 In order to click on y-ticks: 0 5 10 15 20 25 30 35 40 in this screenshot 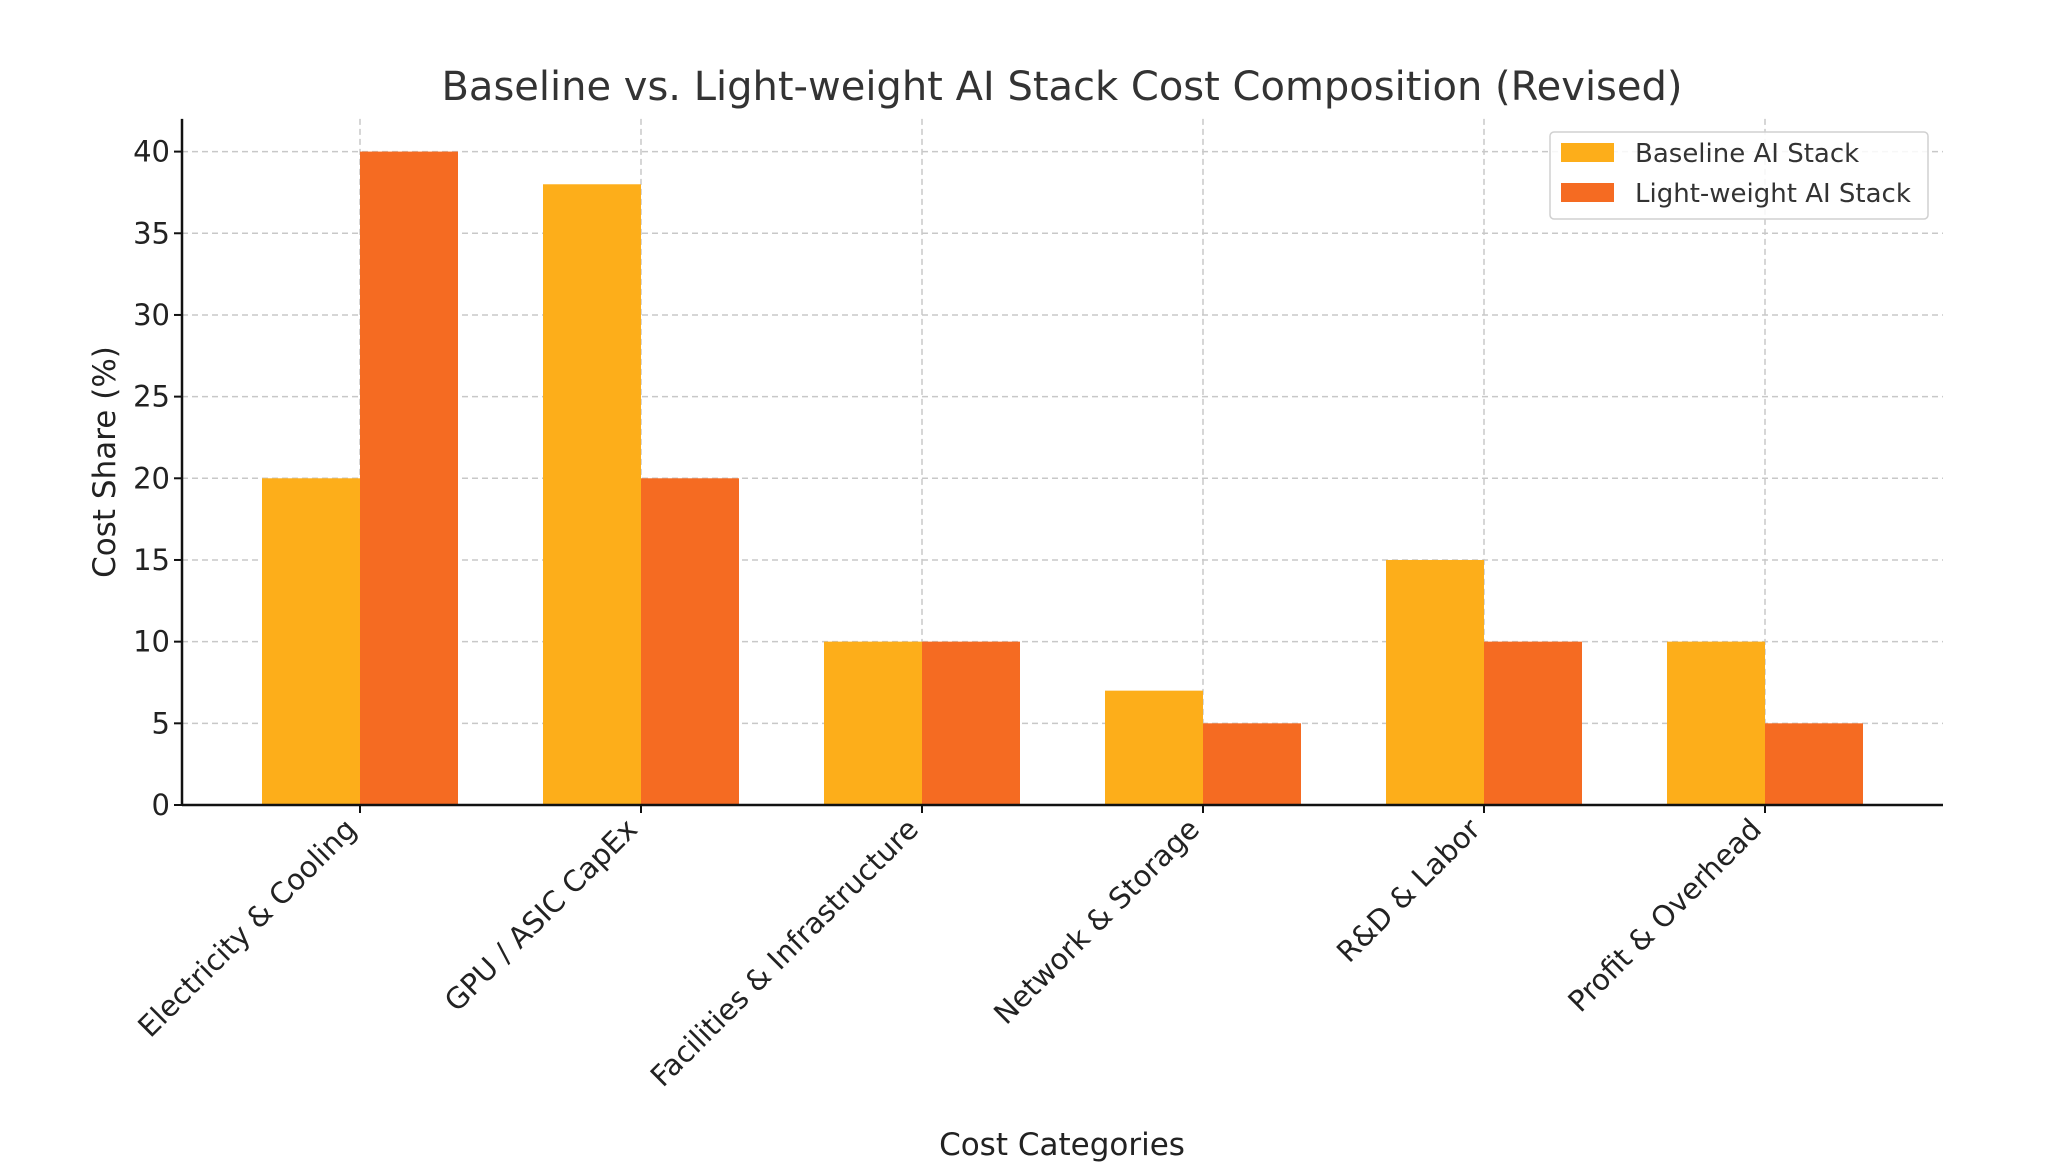, I will do `click(157, 478)`.